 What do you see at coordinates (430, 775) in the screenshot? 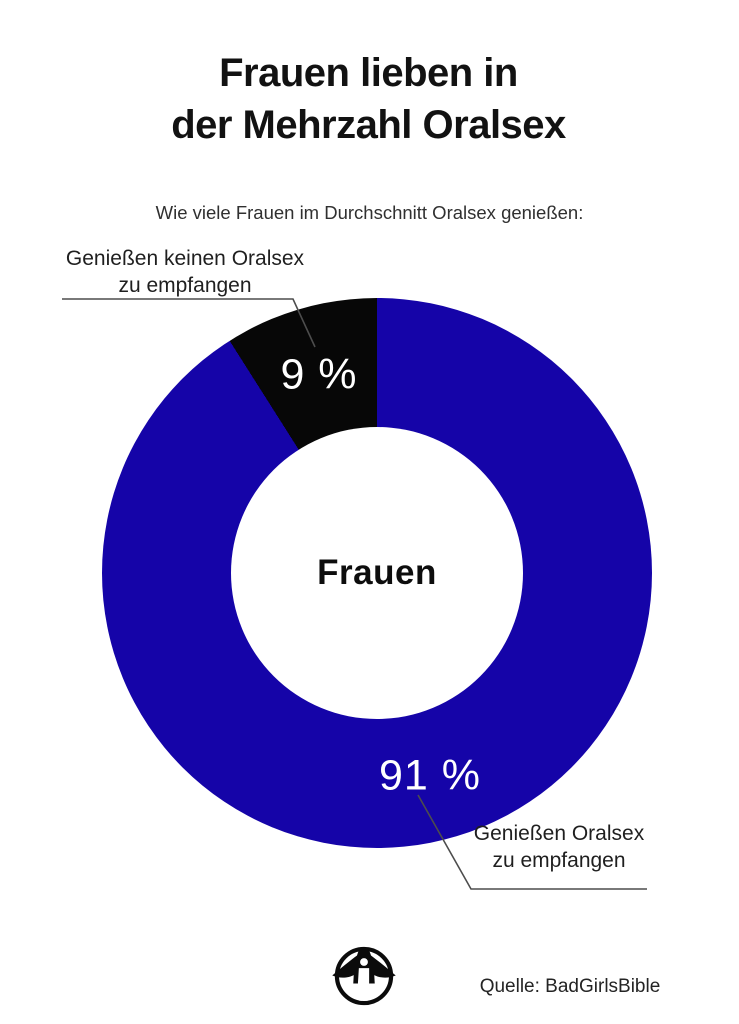
I see `slice-value-91-percent: 91 %` at bounding box center [430, 775].